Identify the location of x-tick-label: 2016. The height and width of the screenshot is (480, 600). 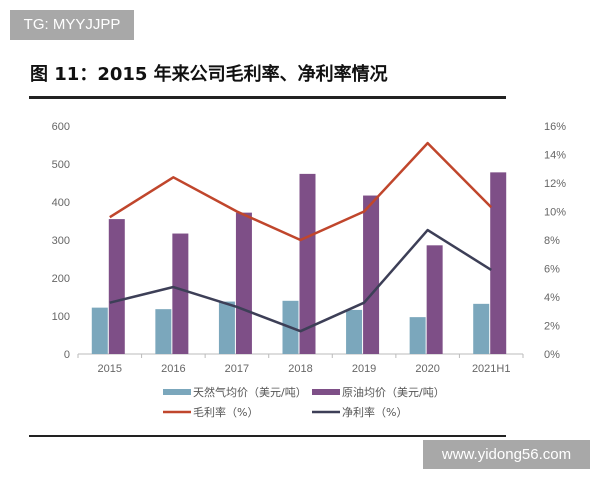
(173, 369).